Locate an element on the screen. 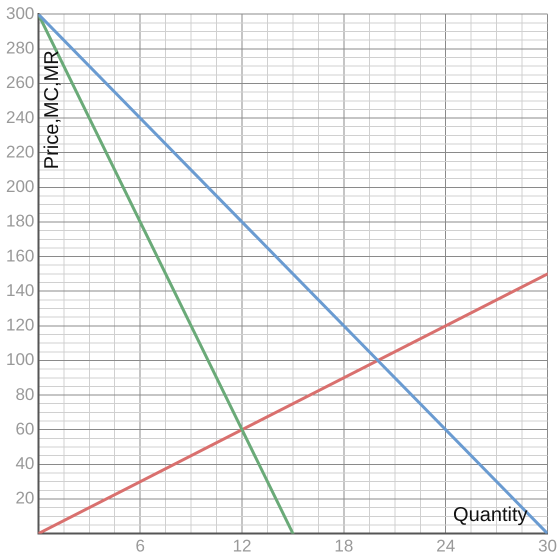  y-tick-label: 80 is located at coordinates (24, 394).